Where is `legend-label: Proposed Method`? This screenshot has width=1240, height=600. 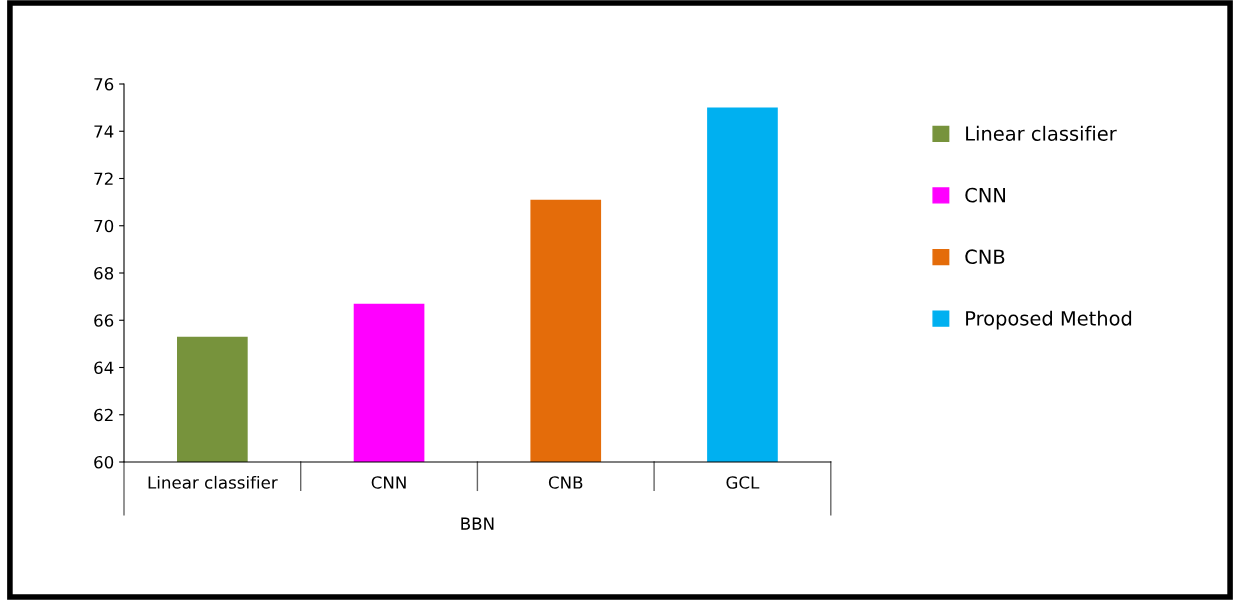
legend-label: Proposed Method is located at coordinates (1049, 320).